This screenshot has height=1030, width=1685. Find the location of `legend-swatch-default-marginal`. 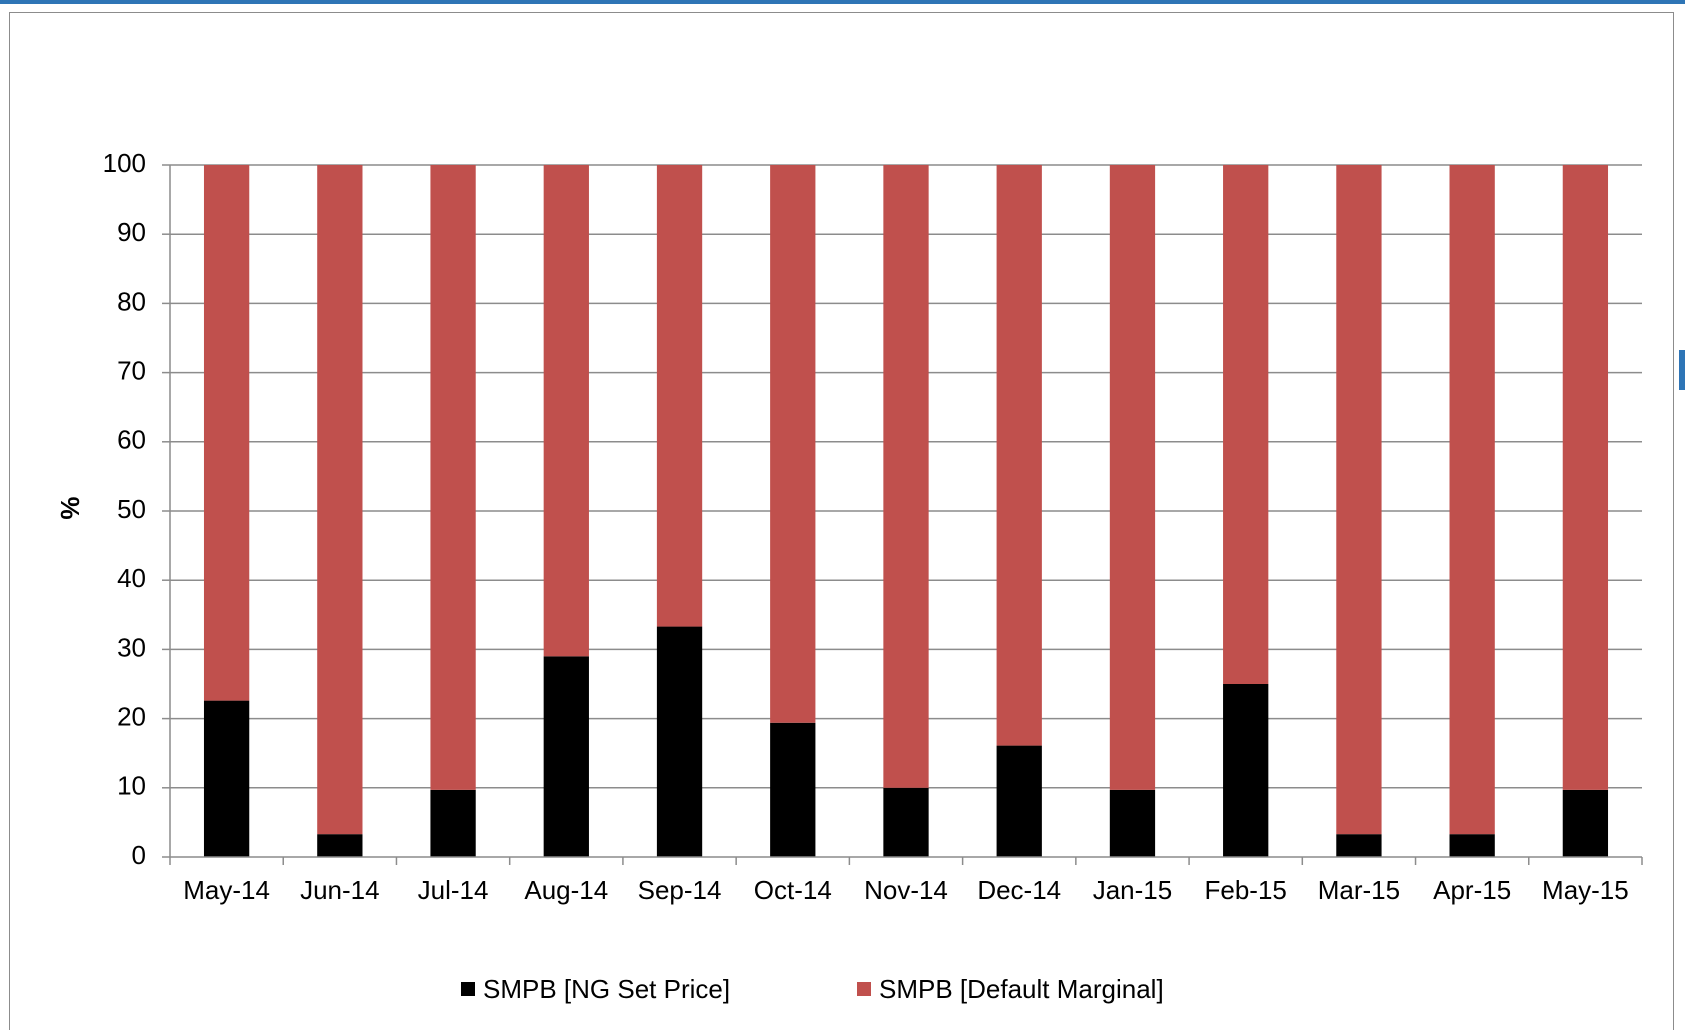

legend-swatch-default-marginal is located at coordinates (864, 989).